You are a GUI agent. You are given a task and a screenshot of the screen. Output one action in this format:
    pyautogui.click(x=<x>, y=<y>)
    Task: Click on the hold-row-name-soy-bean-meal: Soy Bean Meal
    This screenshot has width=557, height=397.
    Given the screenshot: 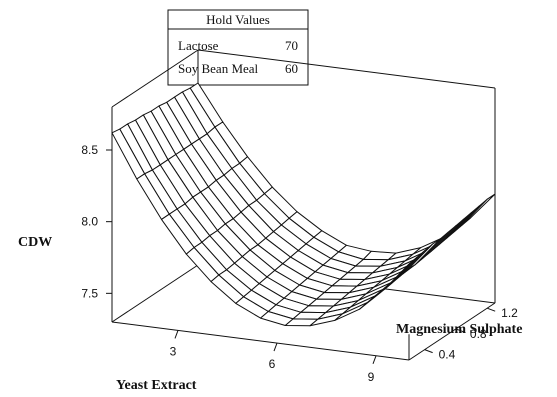 What is the action you would take?
    pyautogui.click(x=218, y=68)
    